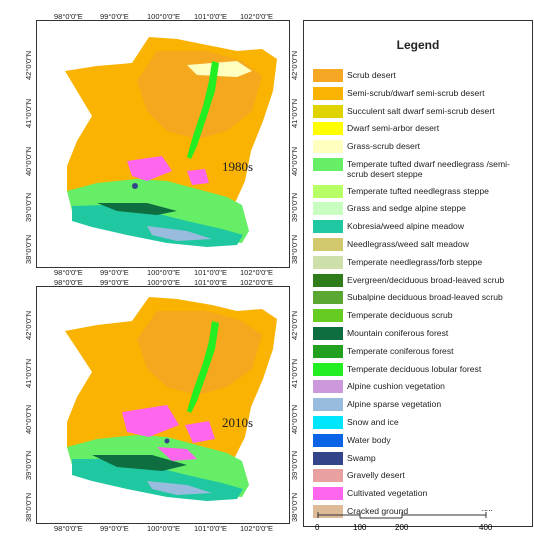  I want to click on legend-item: Alpine sparse vegetation, so click(377, 406).